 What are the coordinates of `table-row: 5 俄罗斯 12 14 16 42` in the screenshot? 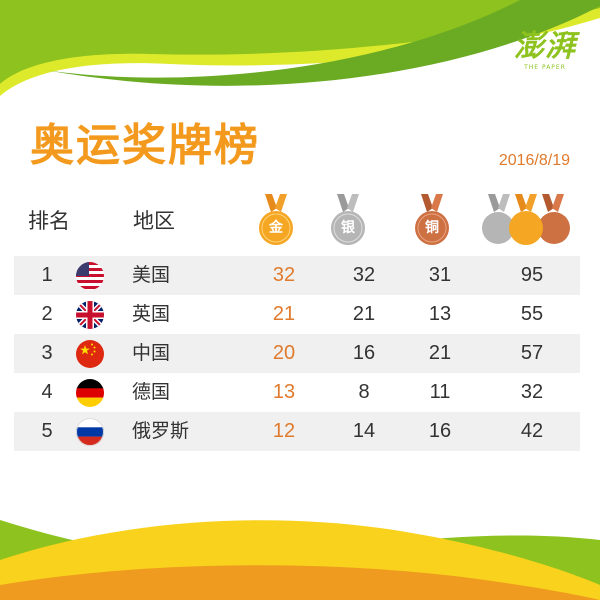 It's located at (297, 431).